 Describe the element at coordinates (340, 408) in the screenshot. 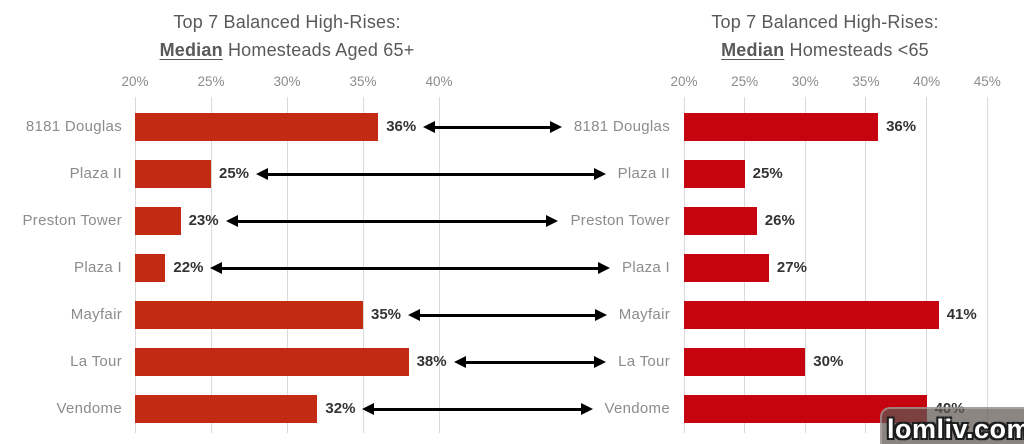

I see `value-label: 32%` at that location.